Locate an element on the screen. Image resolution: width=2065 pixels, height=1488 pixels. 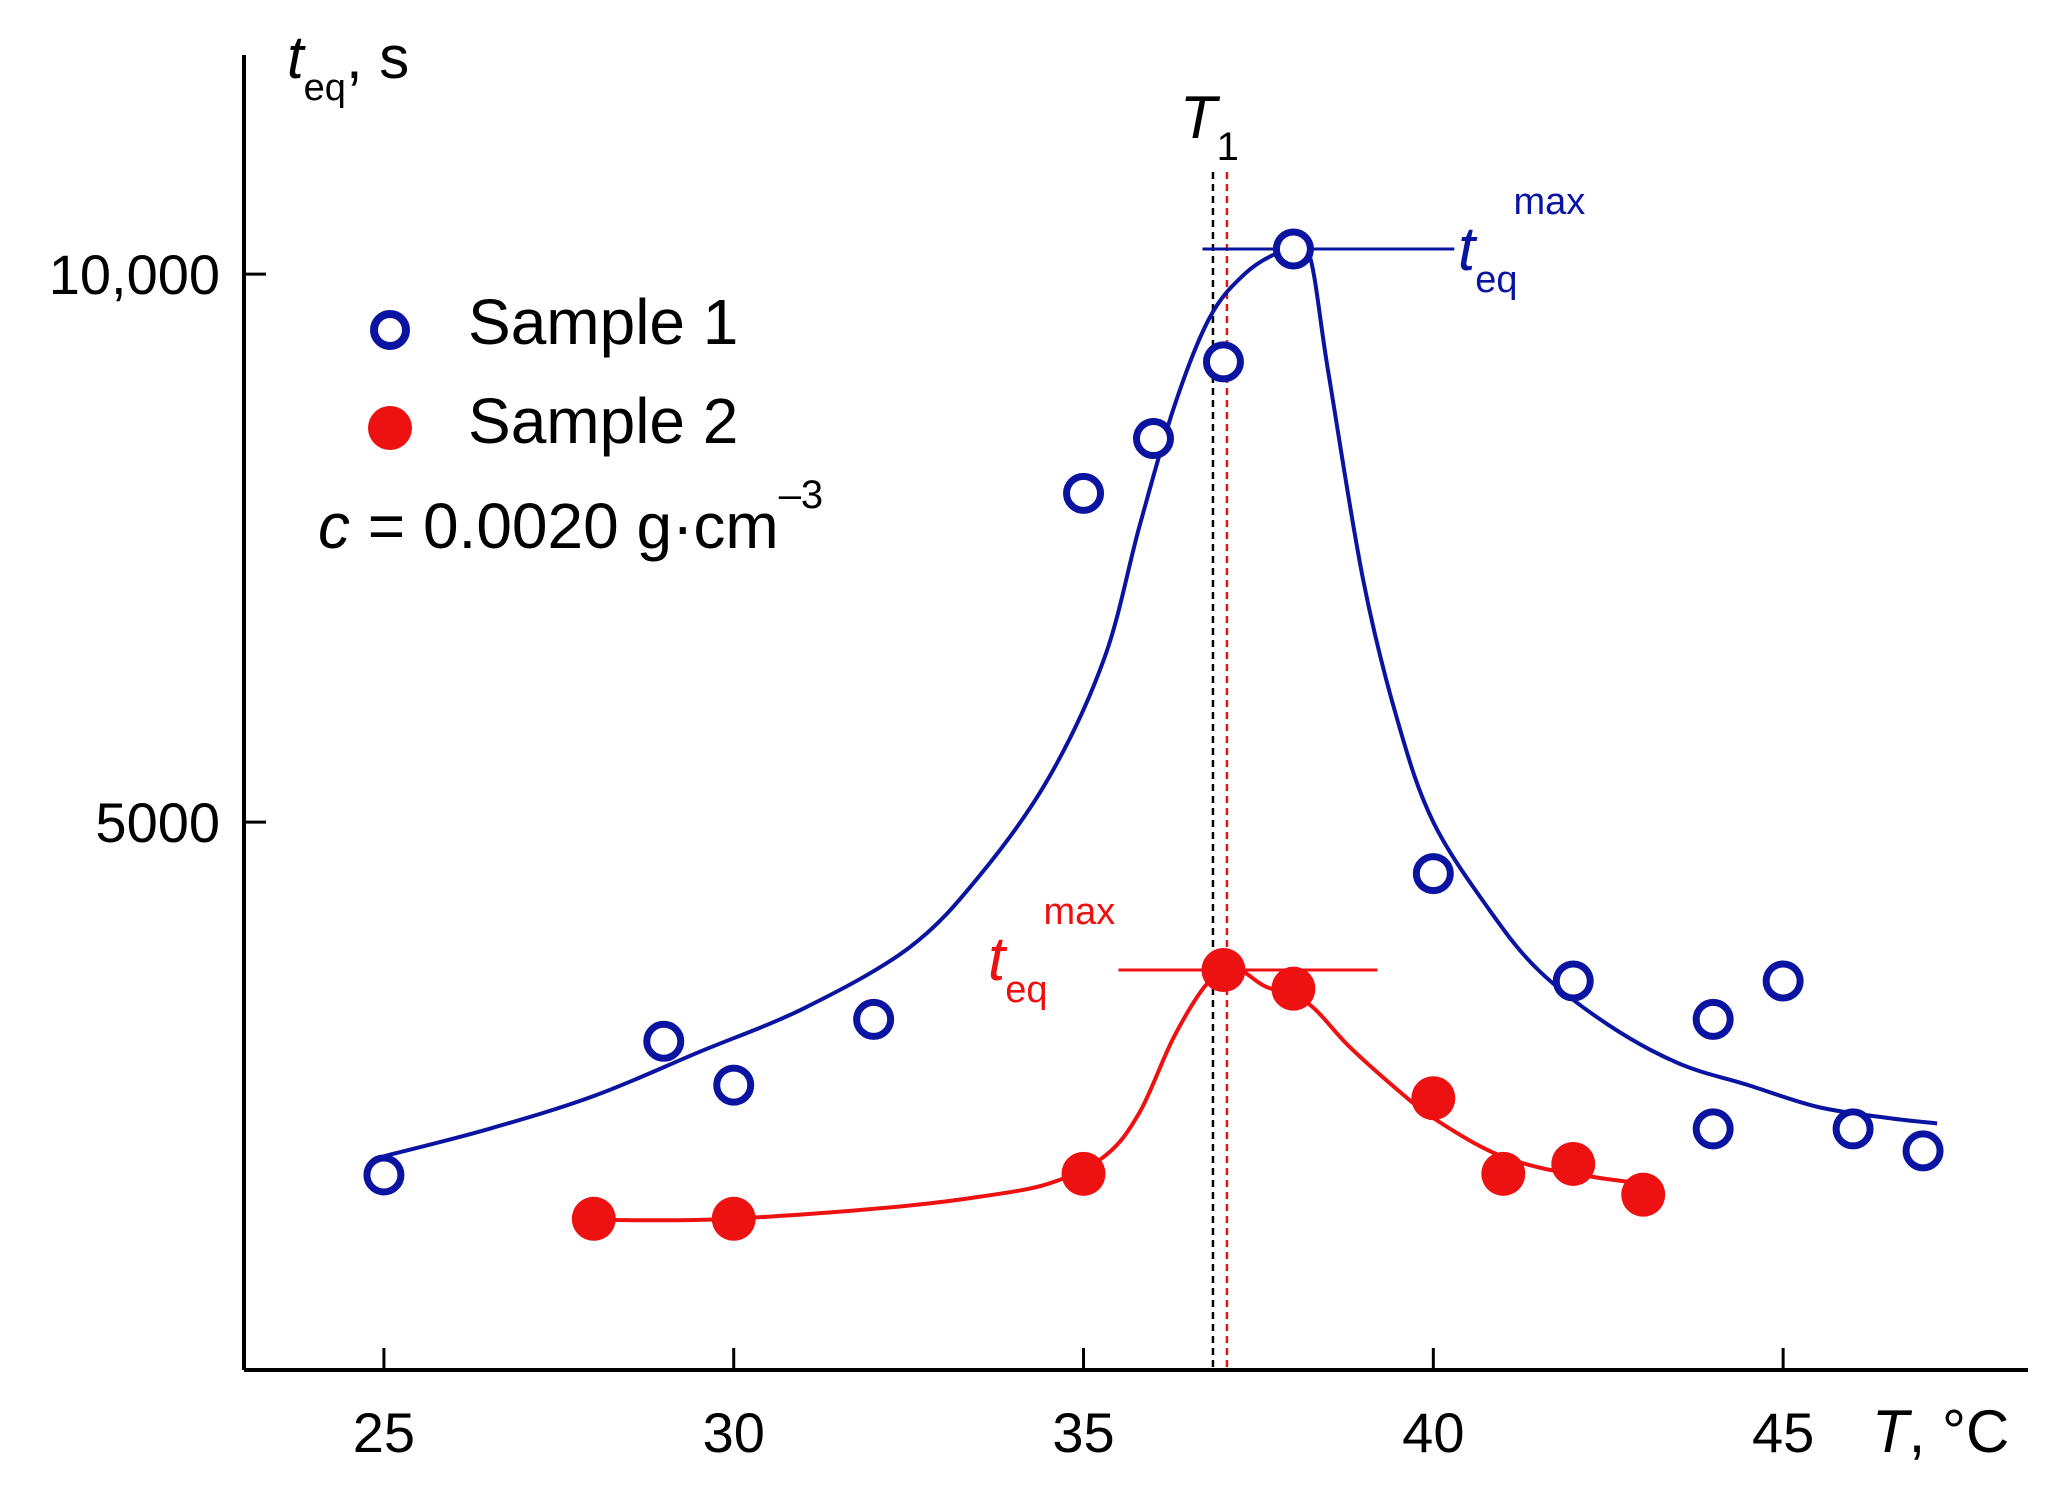
y-tick-label-5000: 5000 is located at coordinates (157, 822).